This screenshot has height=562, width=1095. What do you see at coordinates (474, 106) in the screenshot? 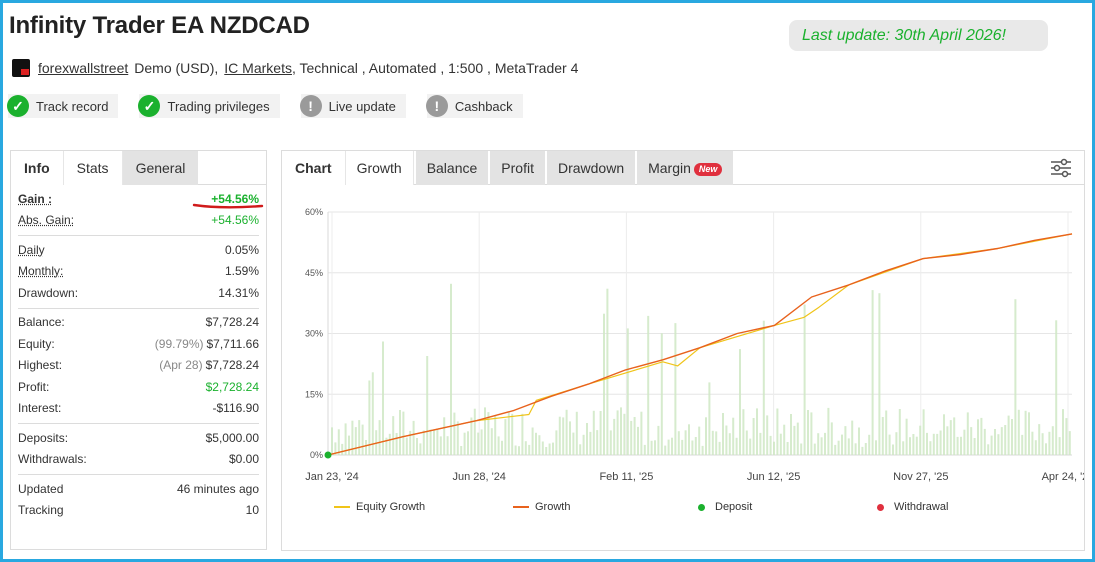
I see `badge-cashback: ! Cashback` at bounding box center [474, 106].